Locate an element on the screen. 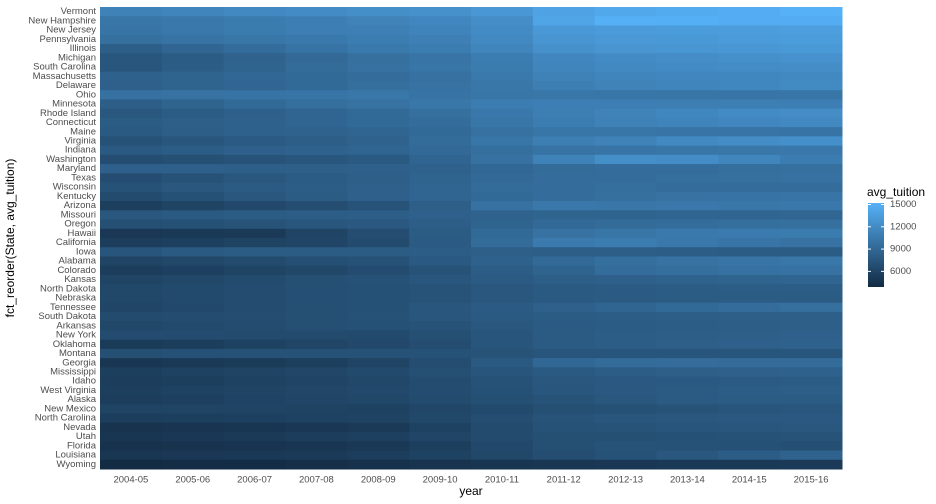 The image size is (936, 504). y-tick-label: Rhode Island is located at coordinates (68, 113).